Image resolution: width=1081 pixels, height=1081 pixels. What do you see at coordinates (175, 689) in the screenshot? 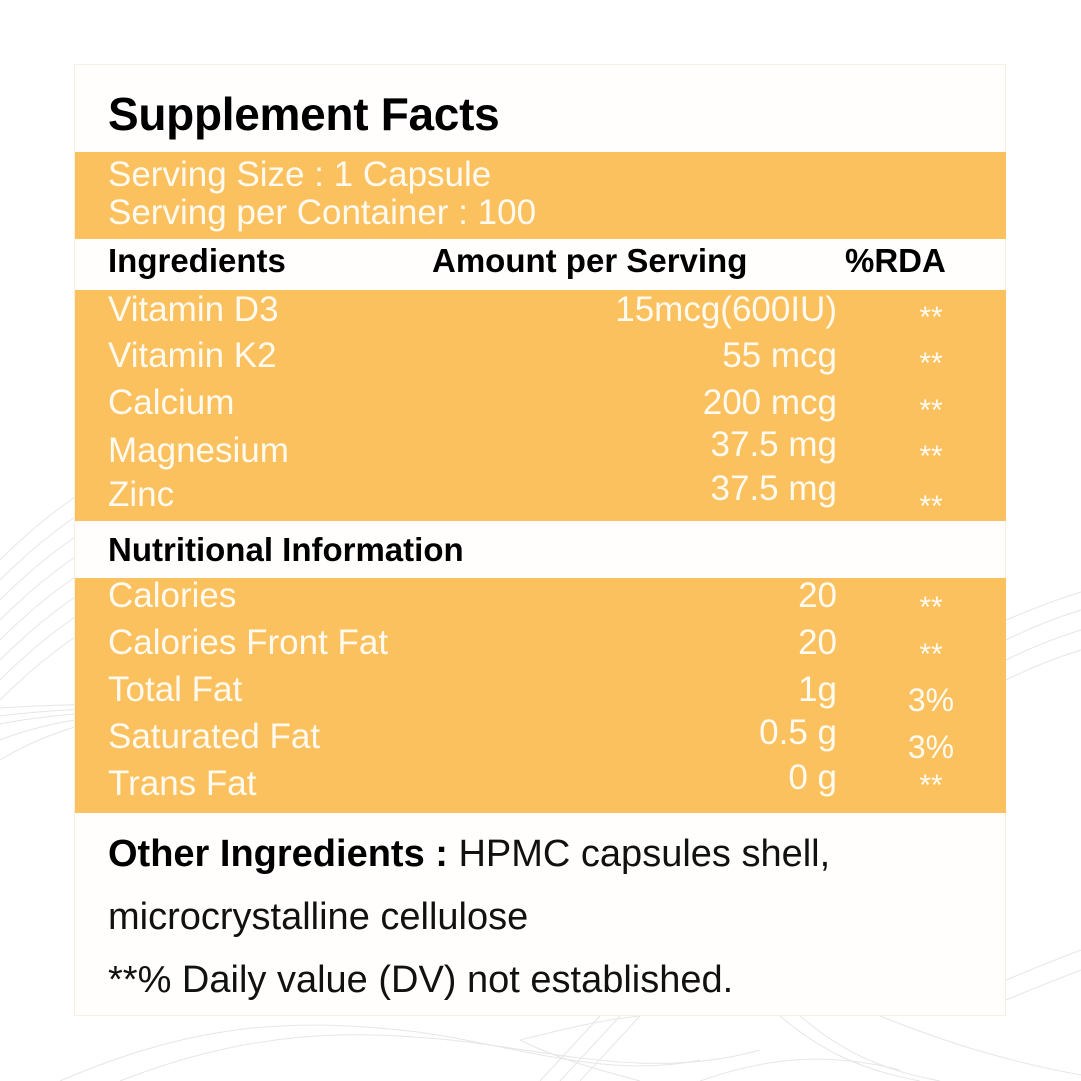
I see `nutrient-name: Total Fat` at bounding box center [175, 689].